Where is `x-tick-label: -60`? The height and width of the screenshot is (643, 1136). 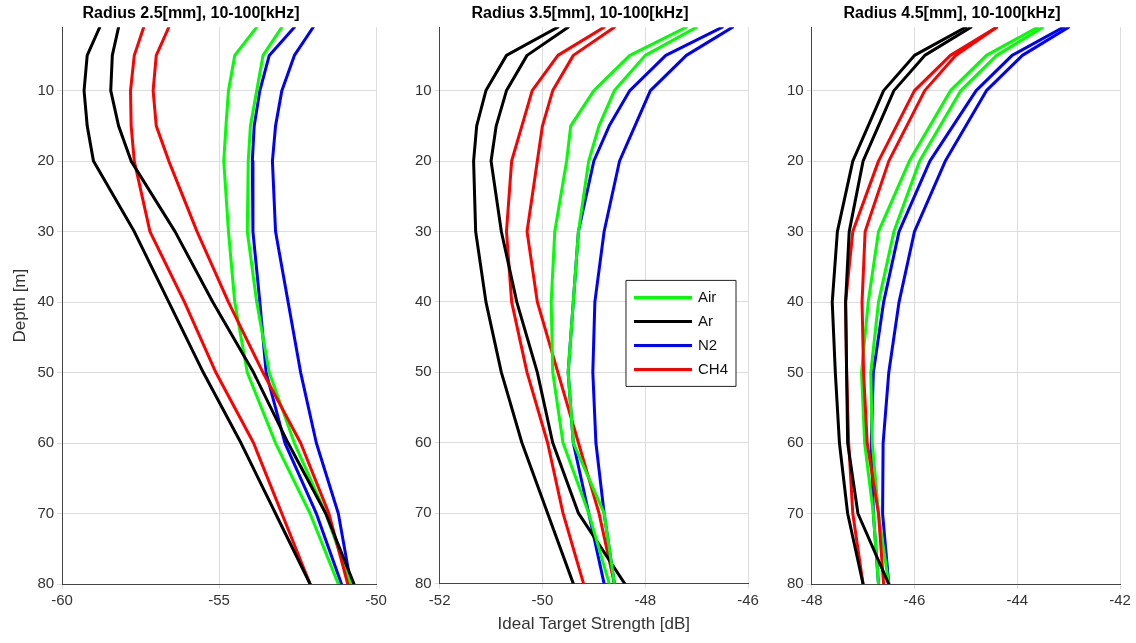
x-tick-label: -60 is located at coordinates (62, 600).